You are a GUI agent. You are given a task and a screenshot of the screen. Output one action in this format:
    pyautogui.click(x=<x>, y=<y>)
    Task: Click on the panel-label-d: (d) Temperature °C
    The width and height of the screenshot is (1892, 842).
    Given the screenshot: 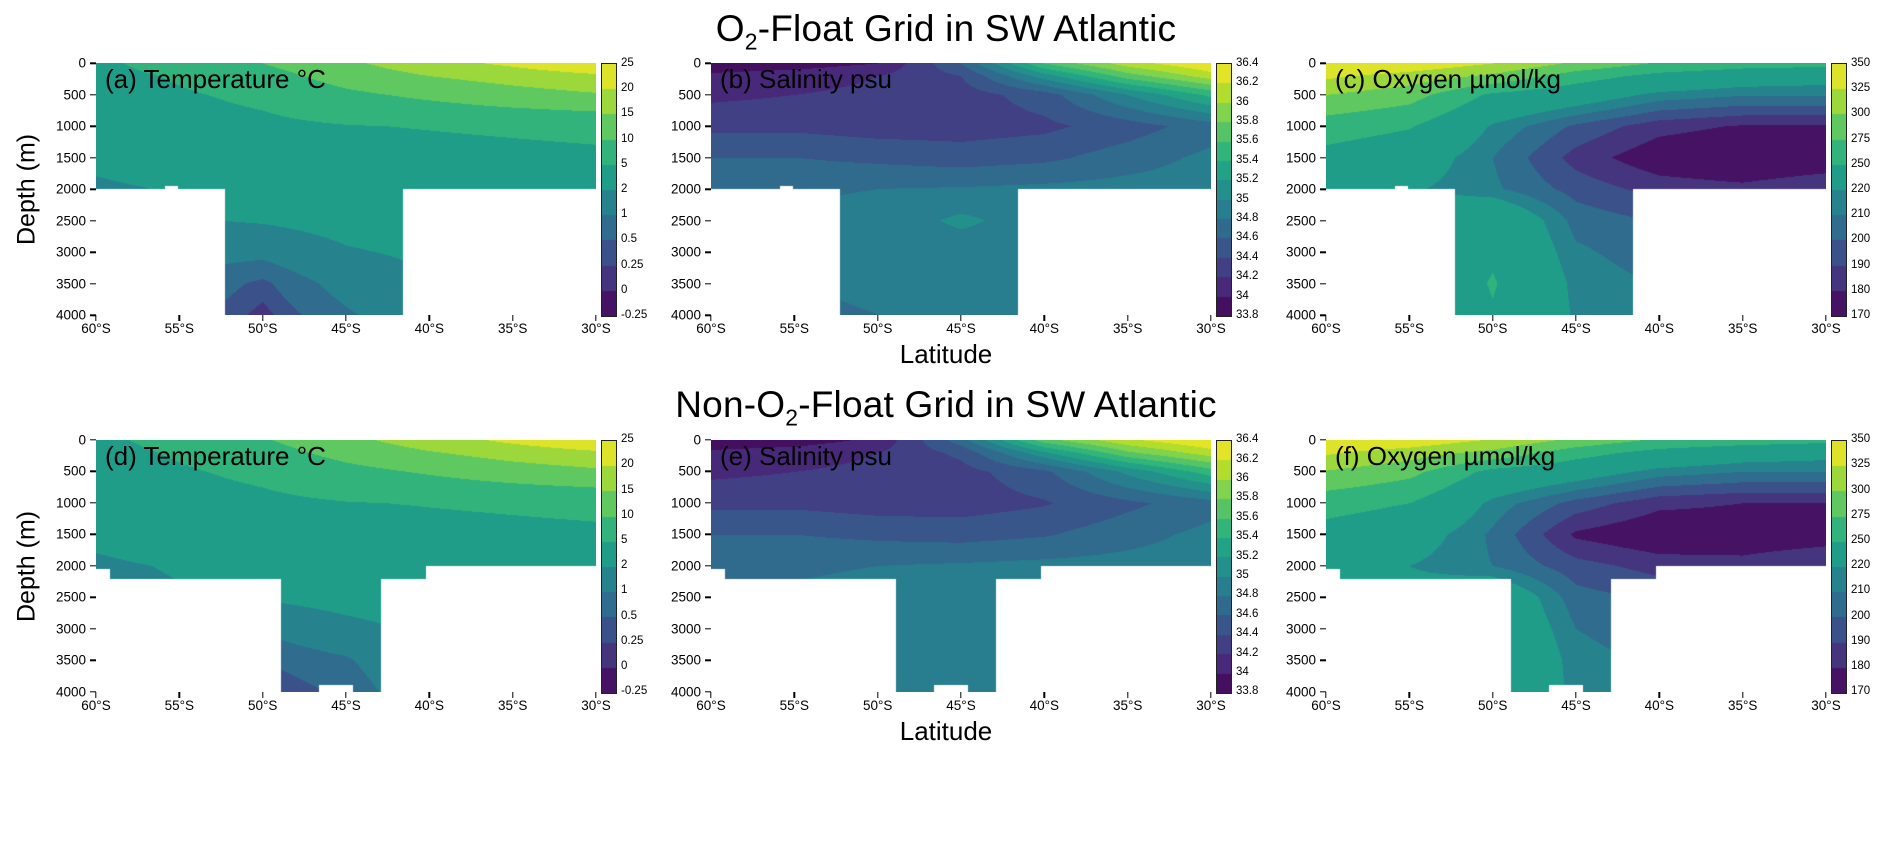 What is the action you would take?
    pyautogui.click(x=215, y=455)
    